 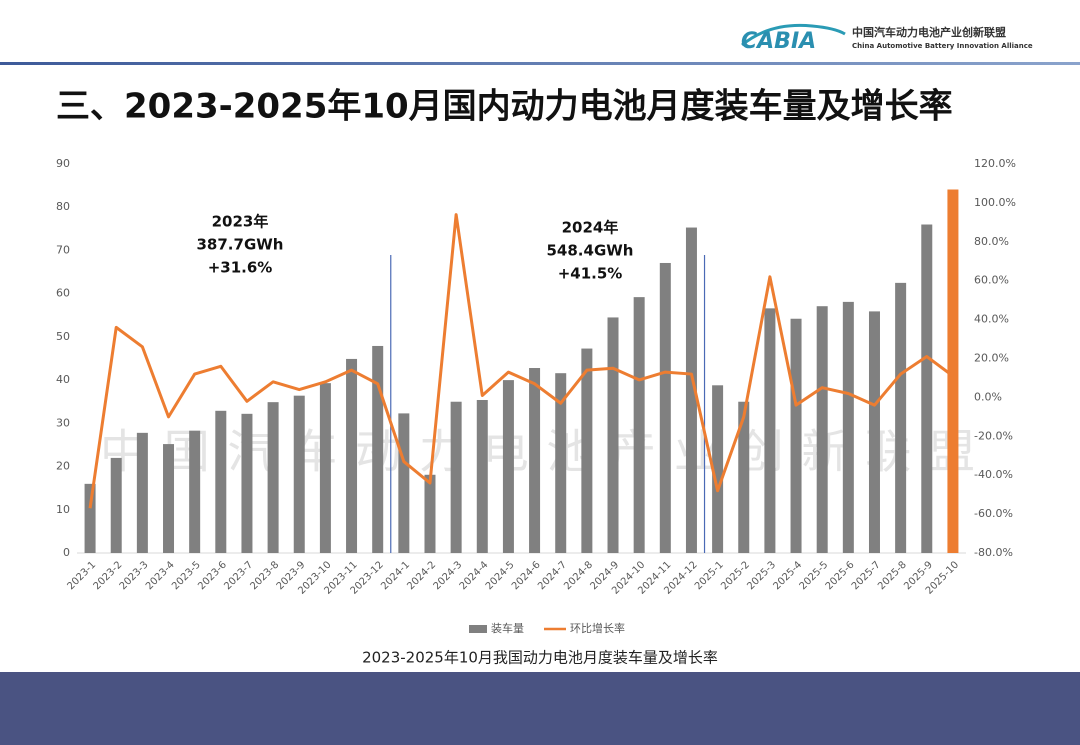 I want to click on y-tick-label: 90, so click(x=63, y=163).